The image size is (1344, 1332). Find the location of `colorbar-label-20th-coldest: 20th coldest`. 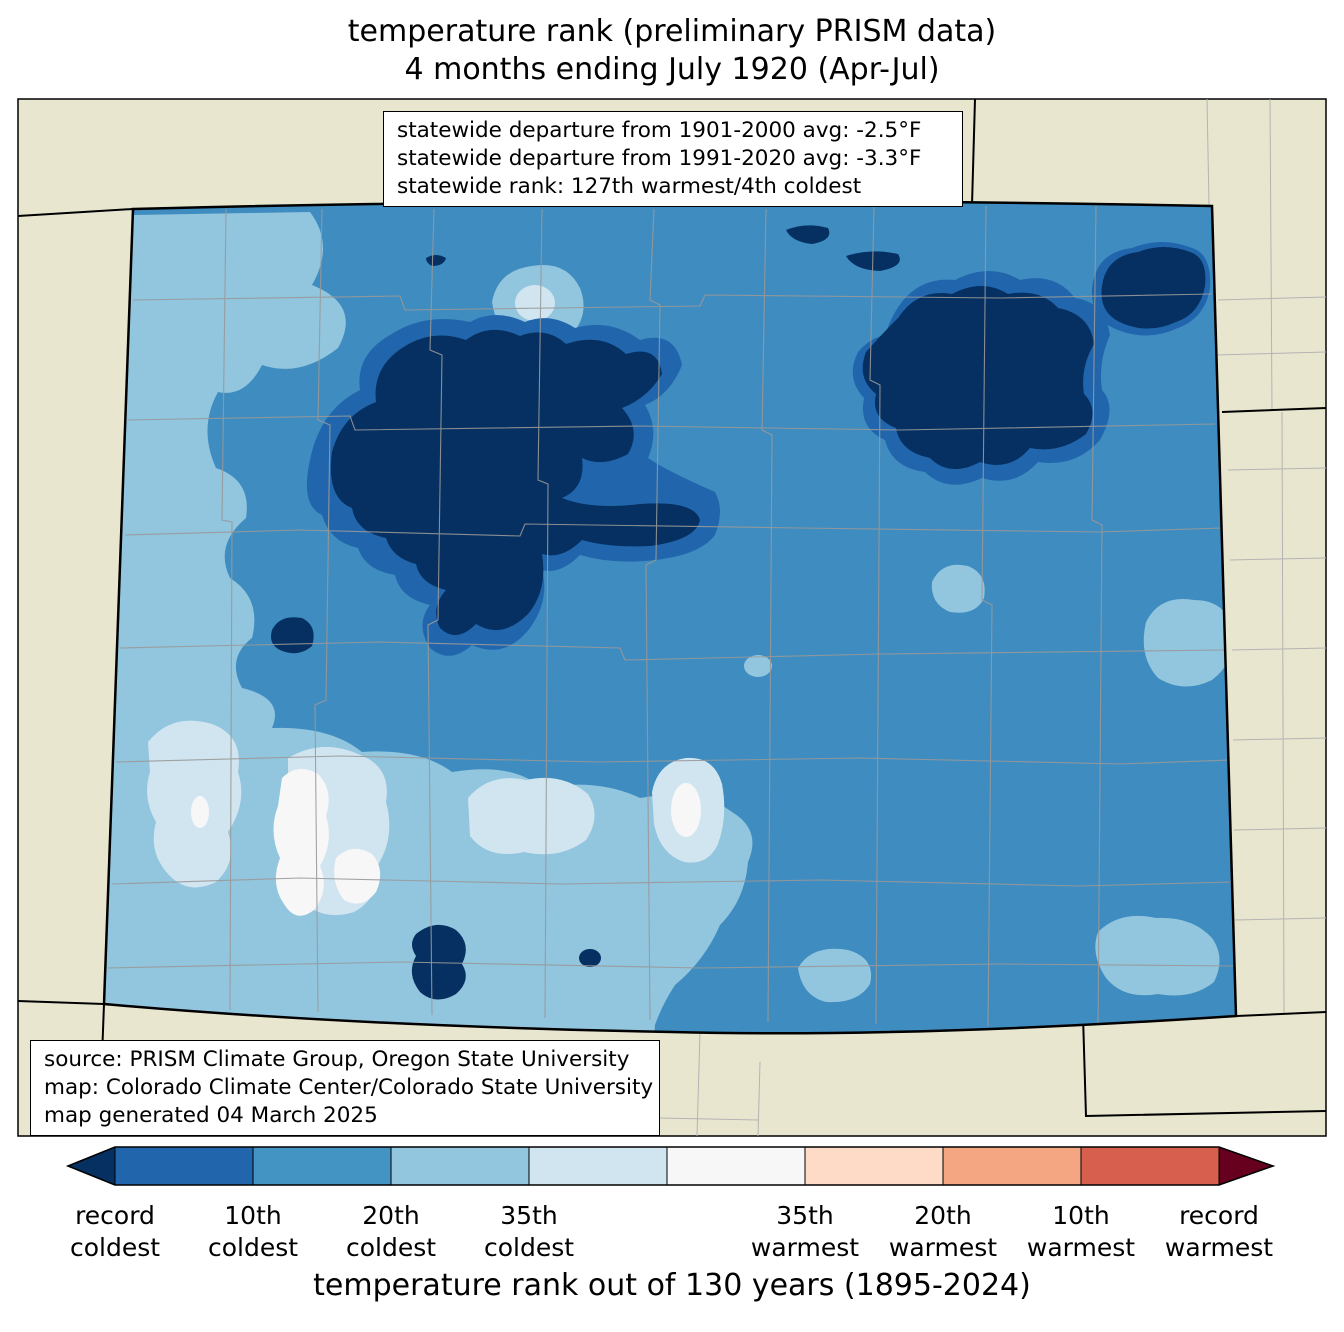

colorbar-label-20th-coldest: 20th coldest is located at coordinates (391, 1232).